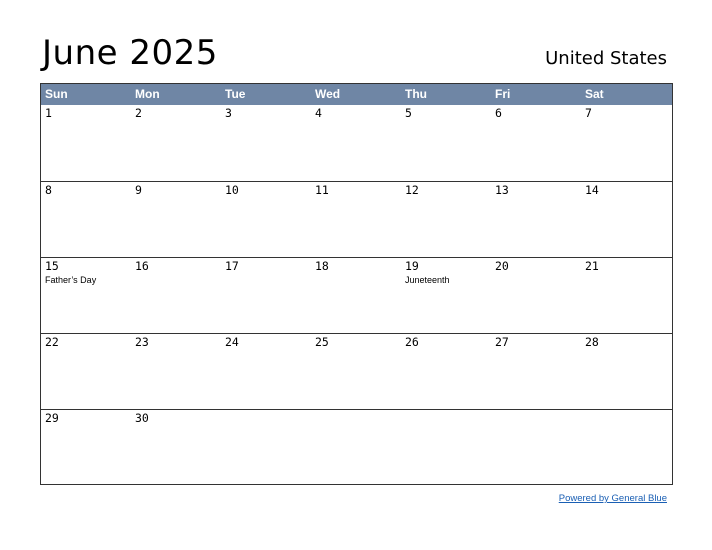 The width and height of the screenshot is (712, 550). What do you see at coordinates (232, 190) in the screenshot?
I see `day-number: 10` at bounding box center [232, 190].